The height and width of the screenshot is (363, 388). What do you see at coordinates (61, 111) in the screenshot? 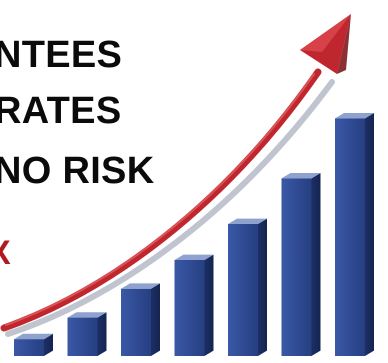
I see `headline-line-2: RATES` at bounding box center [61, 111].